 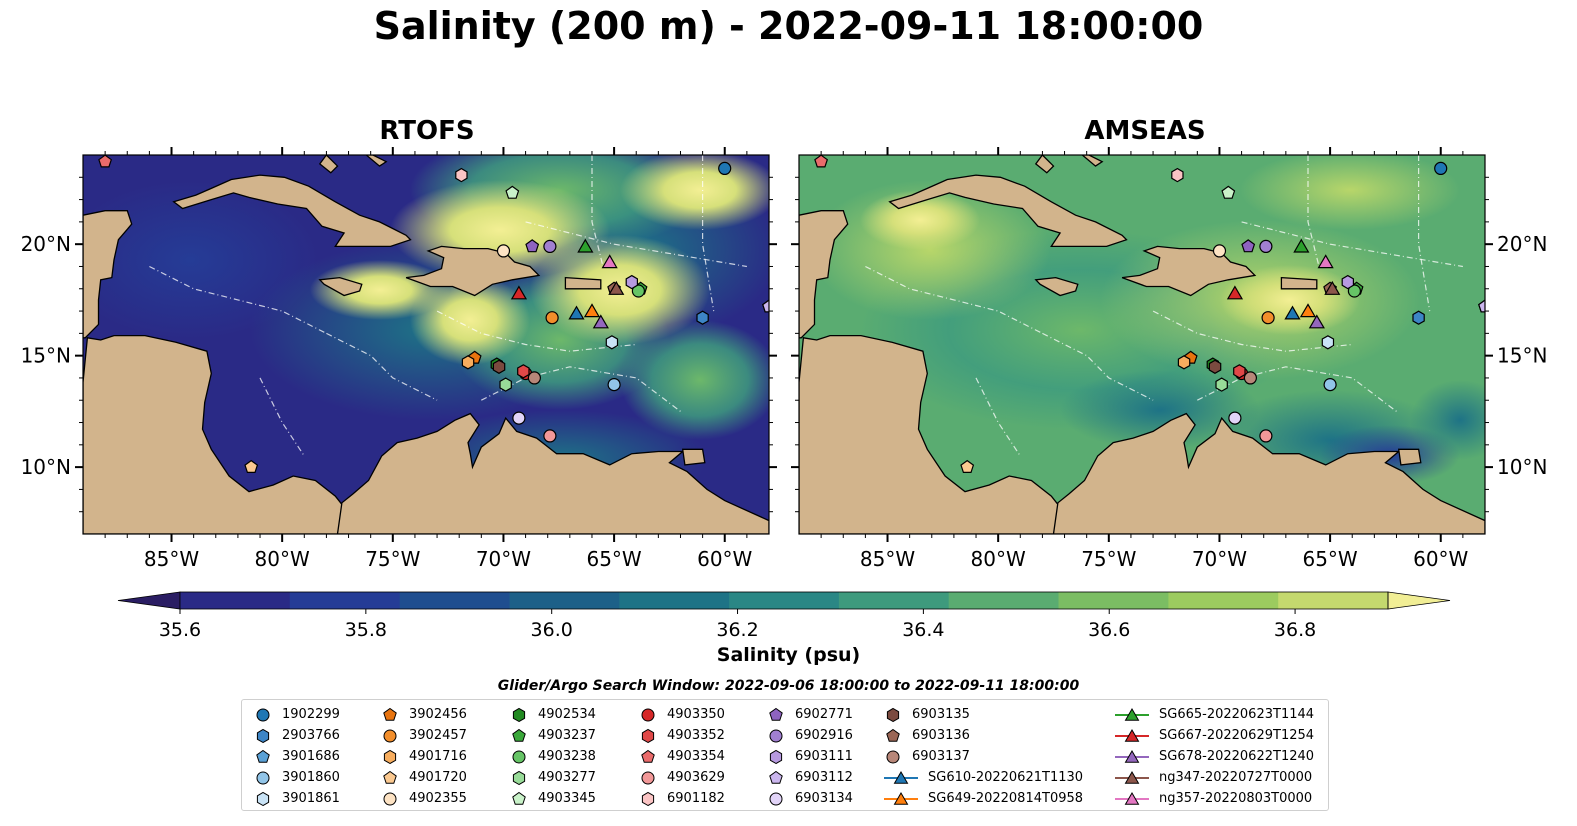 I want to click on colorbar-tick-label: 36.0, so click(x=552, y=630).